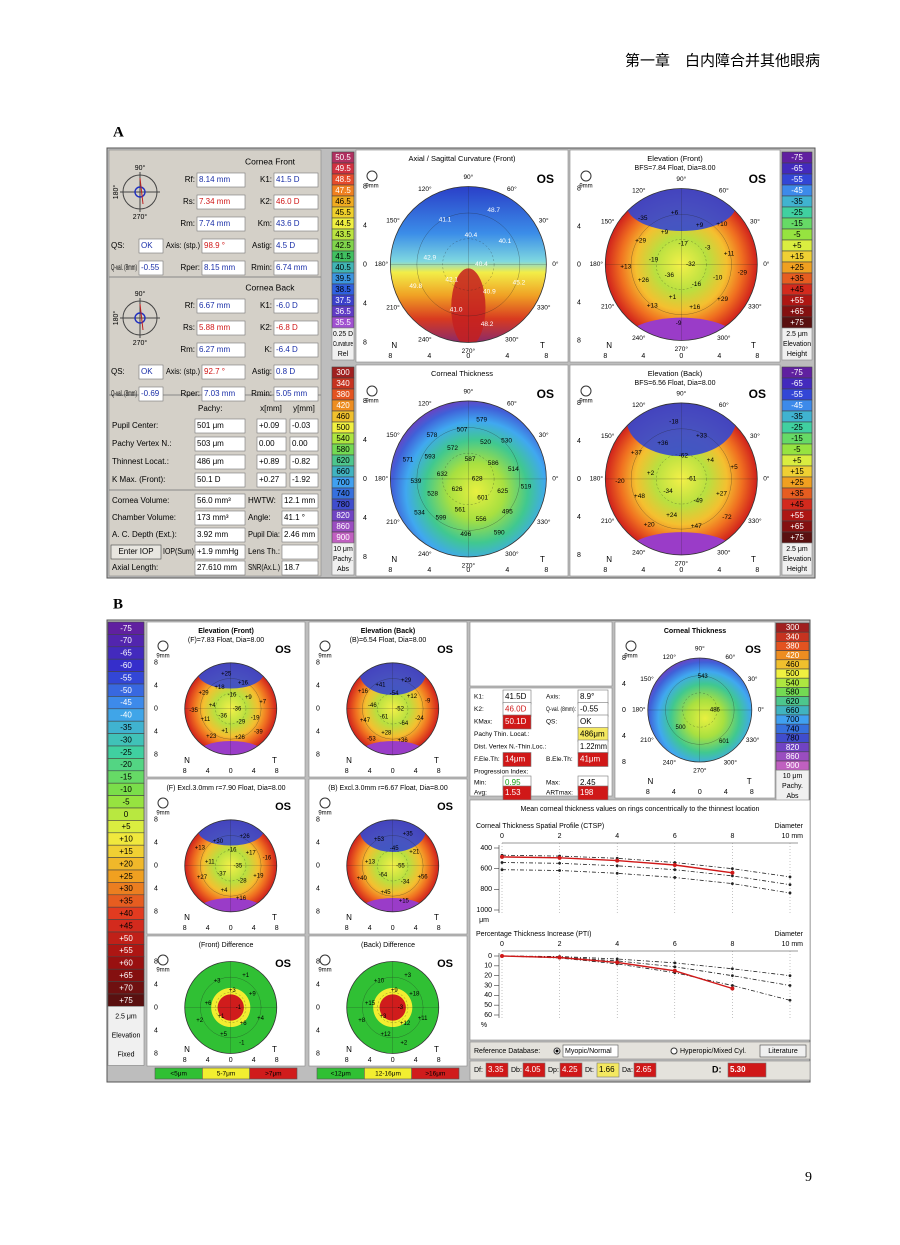 The image size is (900, 1245). Describe the element at coordinates (219, 267) in the screenshot. I see `value: 8.15 mm` at that location.